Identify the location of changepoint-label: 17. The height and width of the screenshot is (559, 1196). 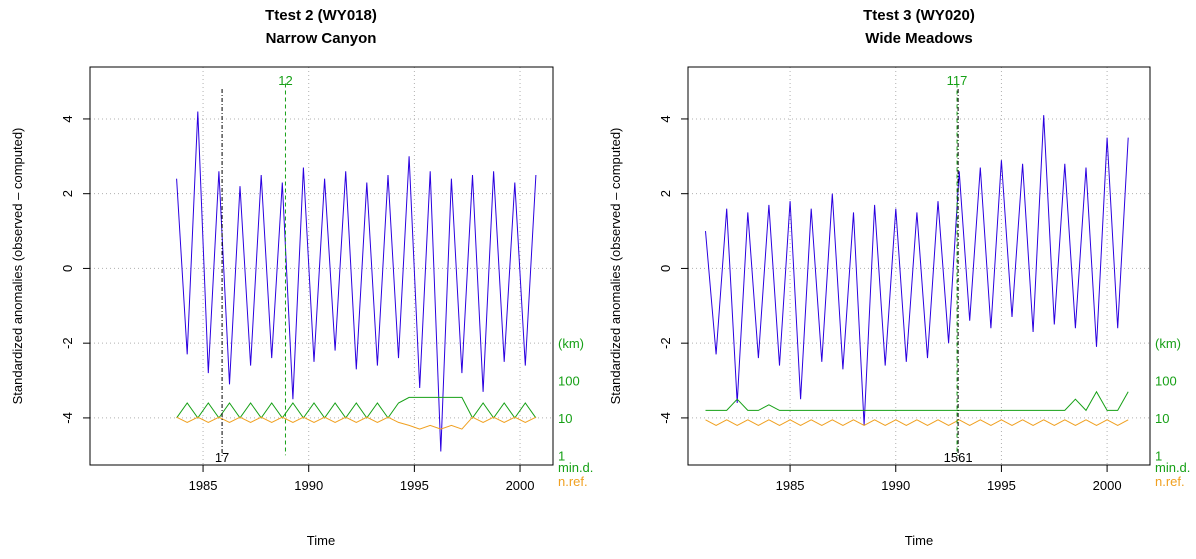
(222, 457).